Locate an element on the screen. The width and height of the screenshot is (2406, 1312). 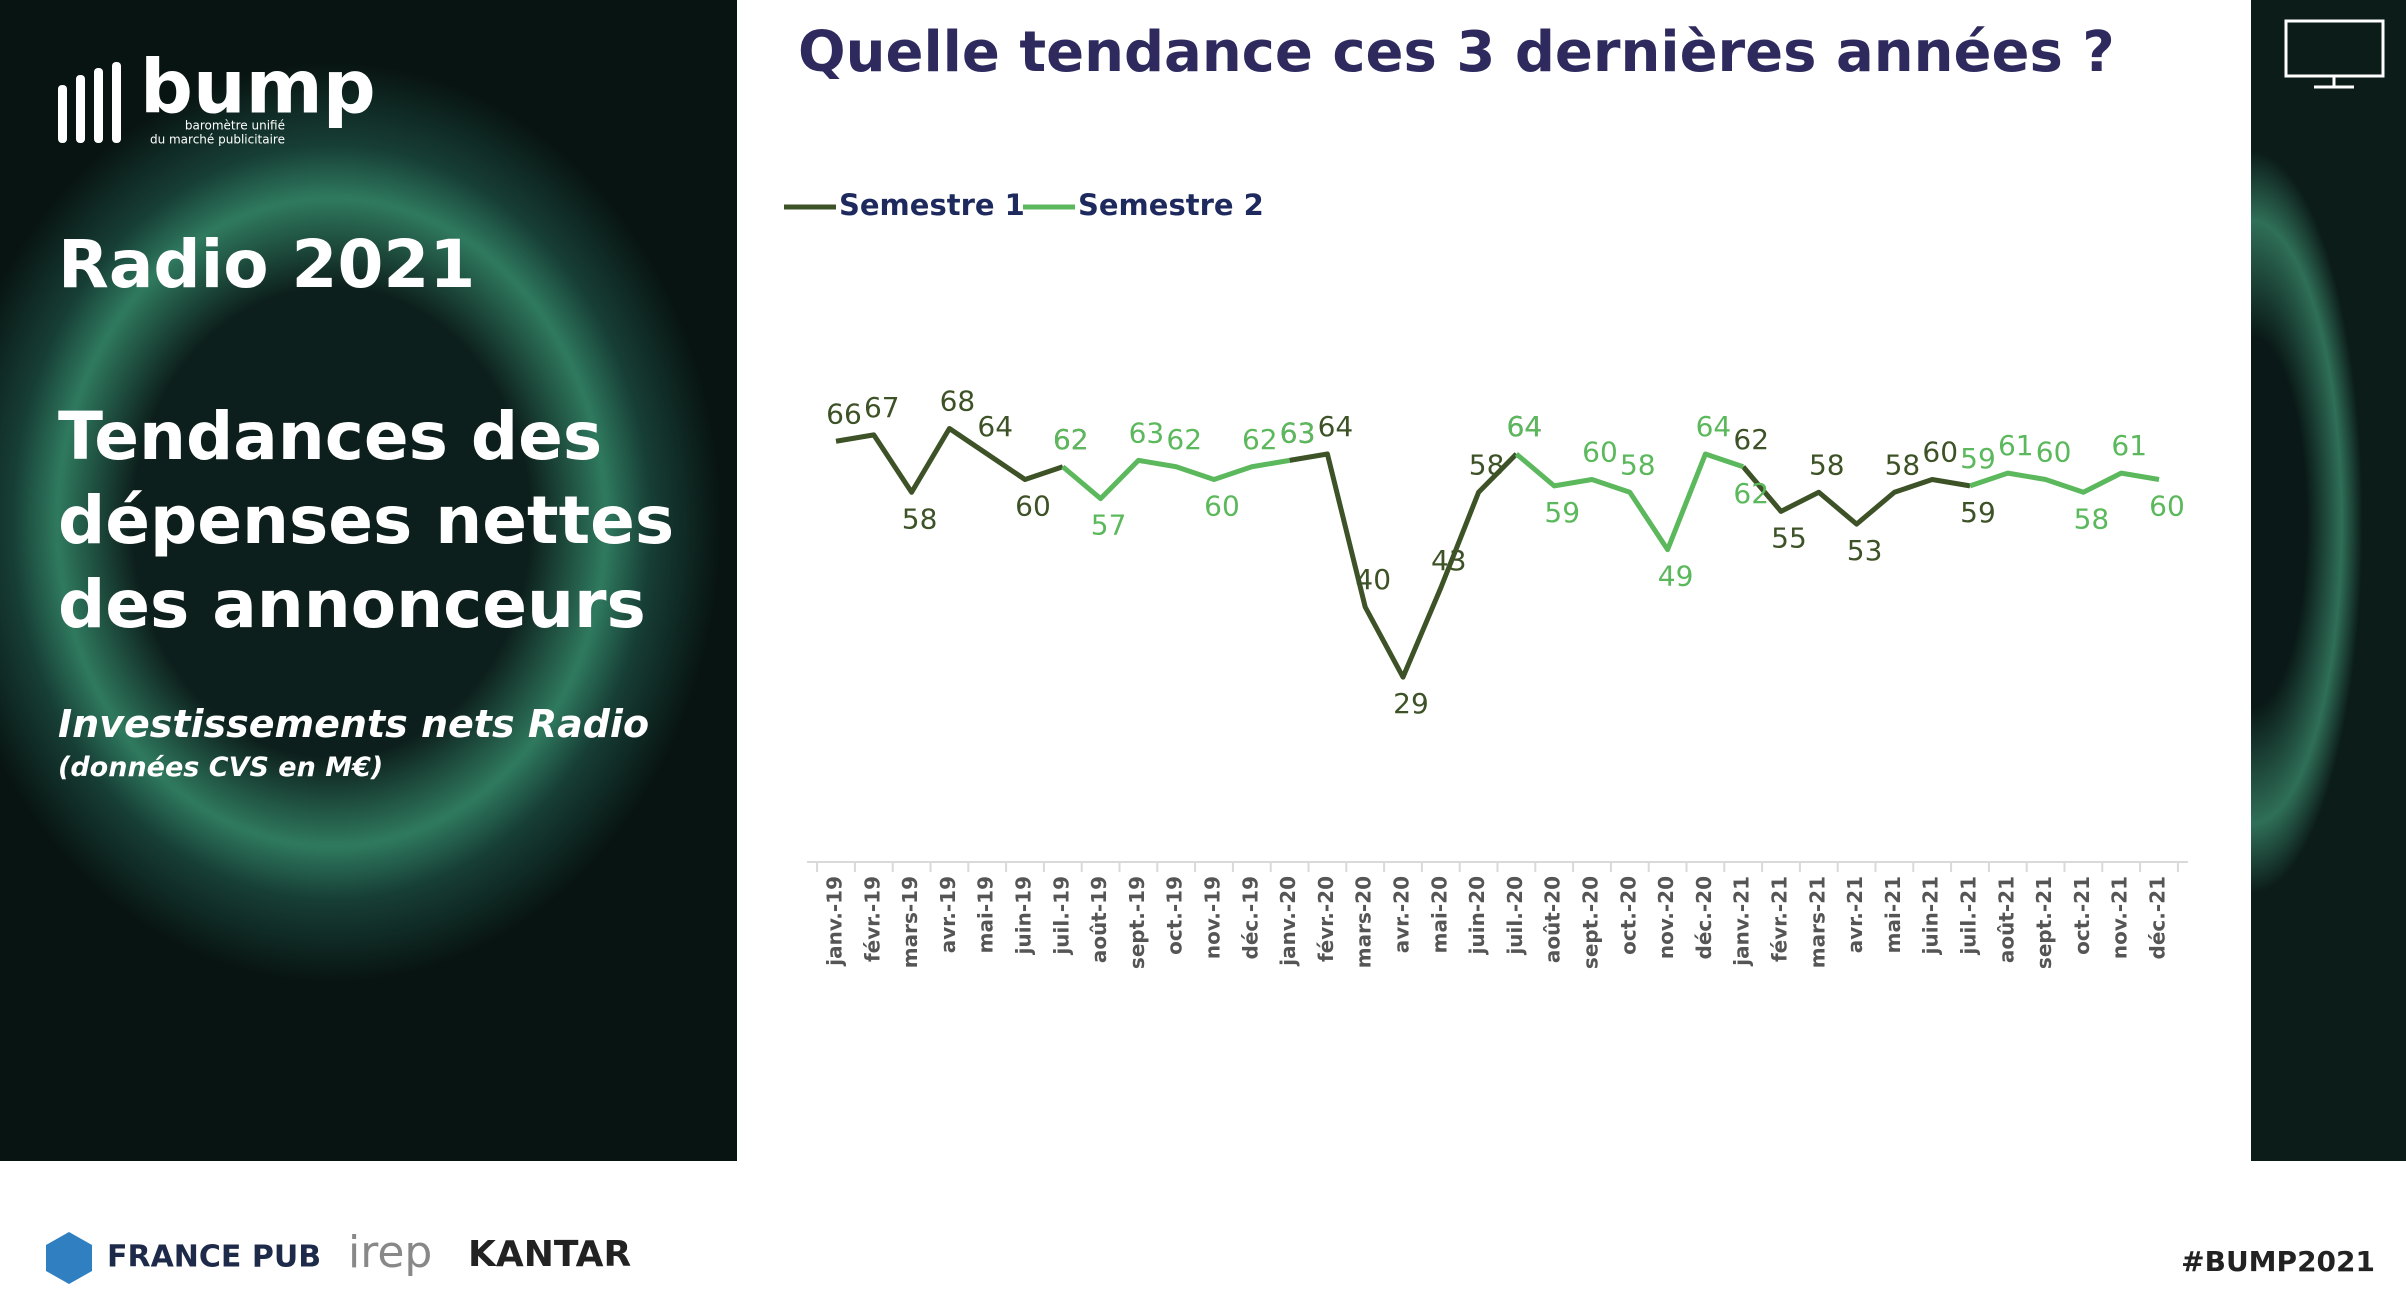
logo-tagline: baromètre unifié is located at coordinates (235, 126).